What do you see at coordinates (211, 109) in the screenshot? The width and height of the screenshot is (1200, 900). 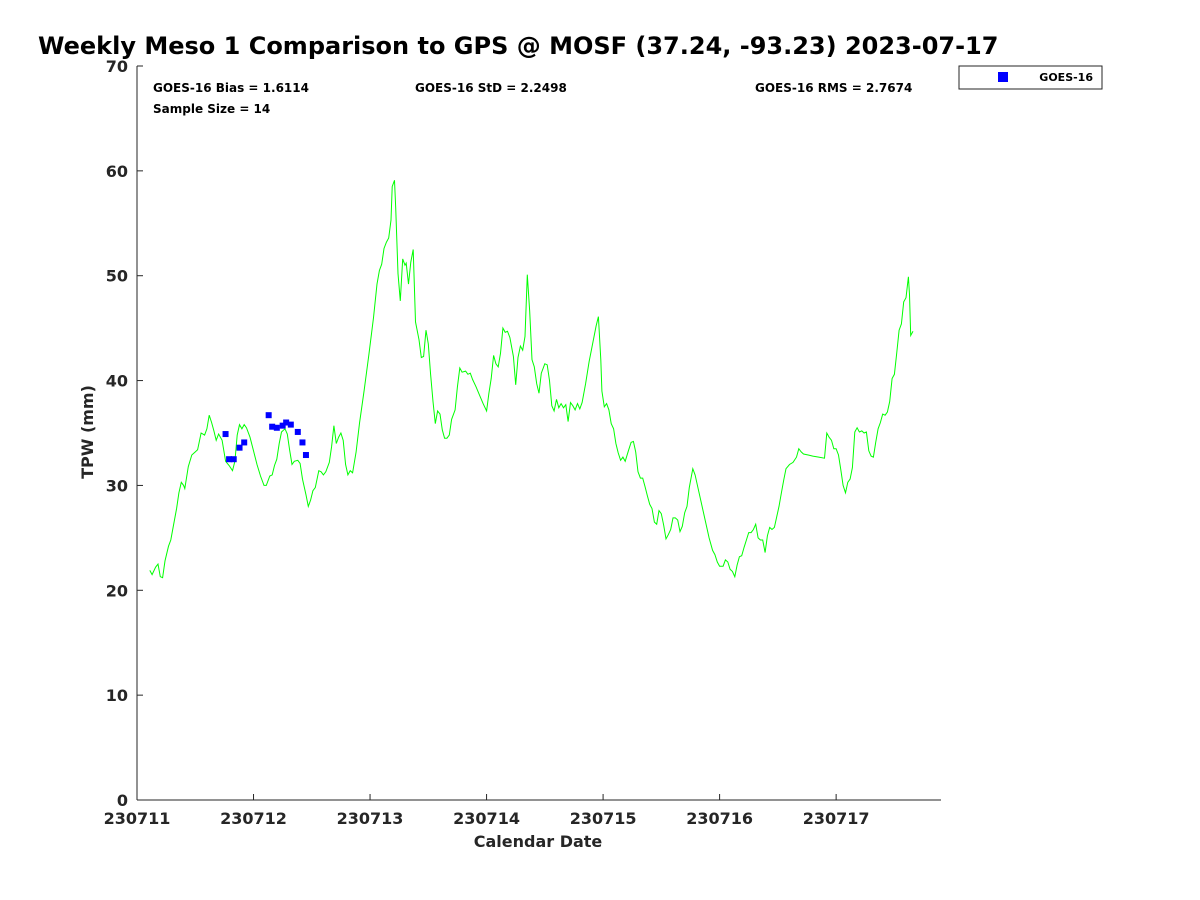 I see `sample-size-stat: Sample Size = 14` at bounding box center [211, 109].